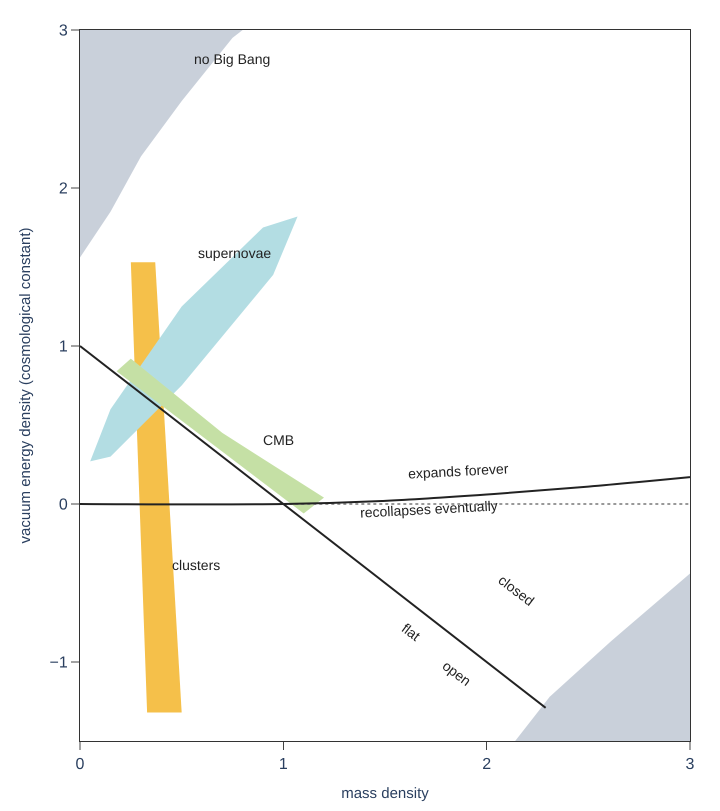 The height and width of the screenshot is (811, 720). I want to click on y-axis-title: vacuum energy density (cosmological constant), so click(25, 386).